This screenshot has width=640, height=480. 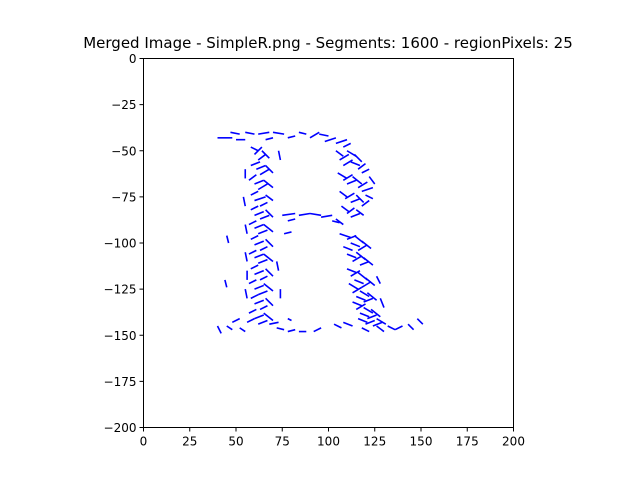 What do you see at coordinates (328, 442) in the screenshot?
I see `x-tick-label: 100` at bounding box center [328, 442].